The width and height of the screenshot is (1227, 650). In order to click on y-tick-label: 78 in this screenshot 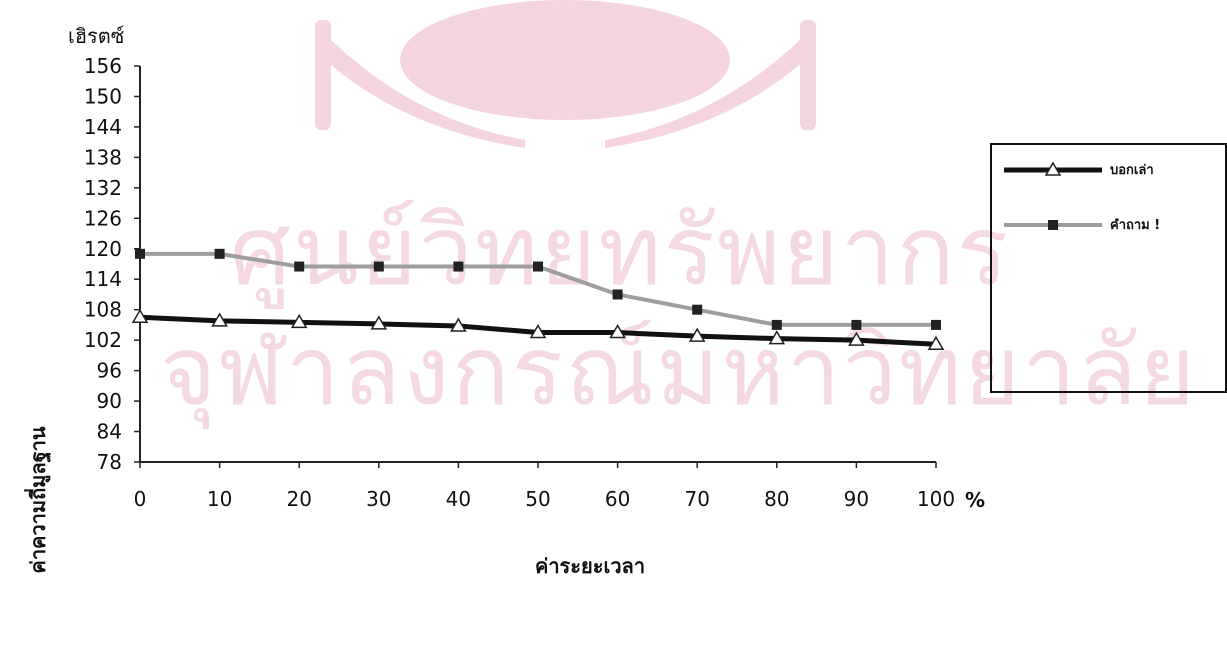, I will do `click(109, 462)`.